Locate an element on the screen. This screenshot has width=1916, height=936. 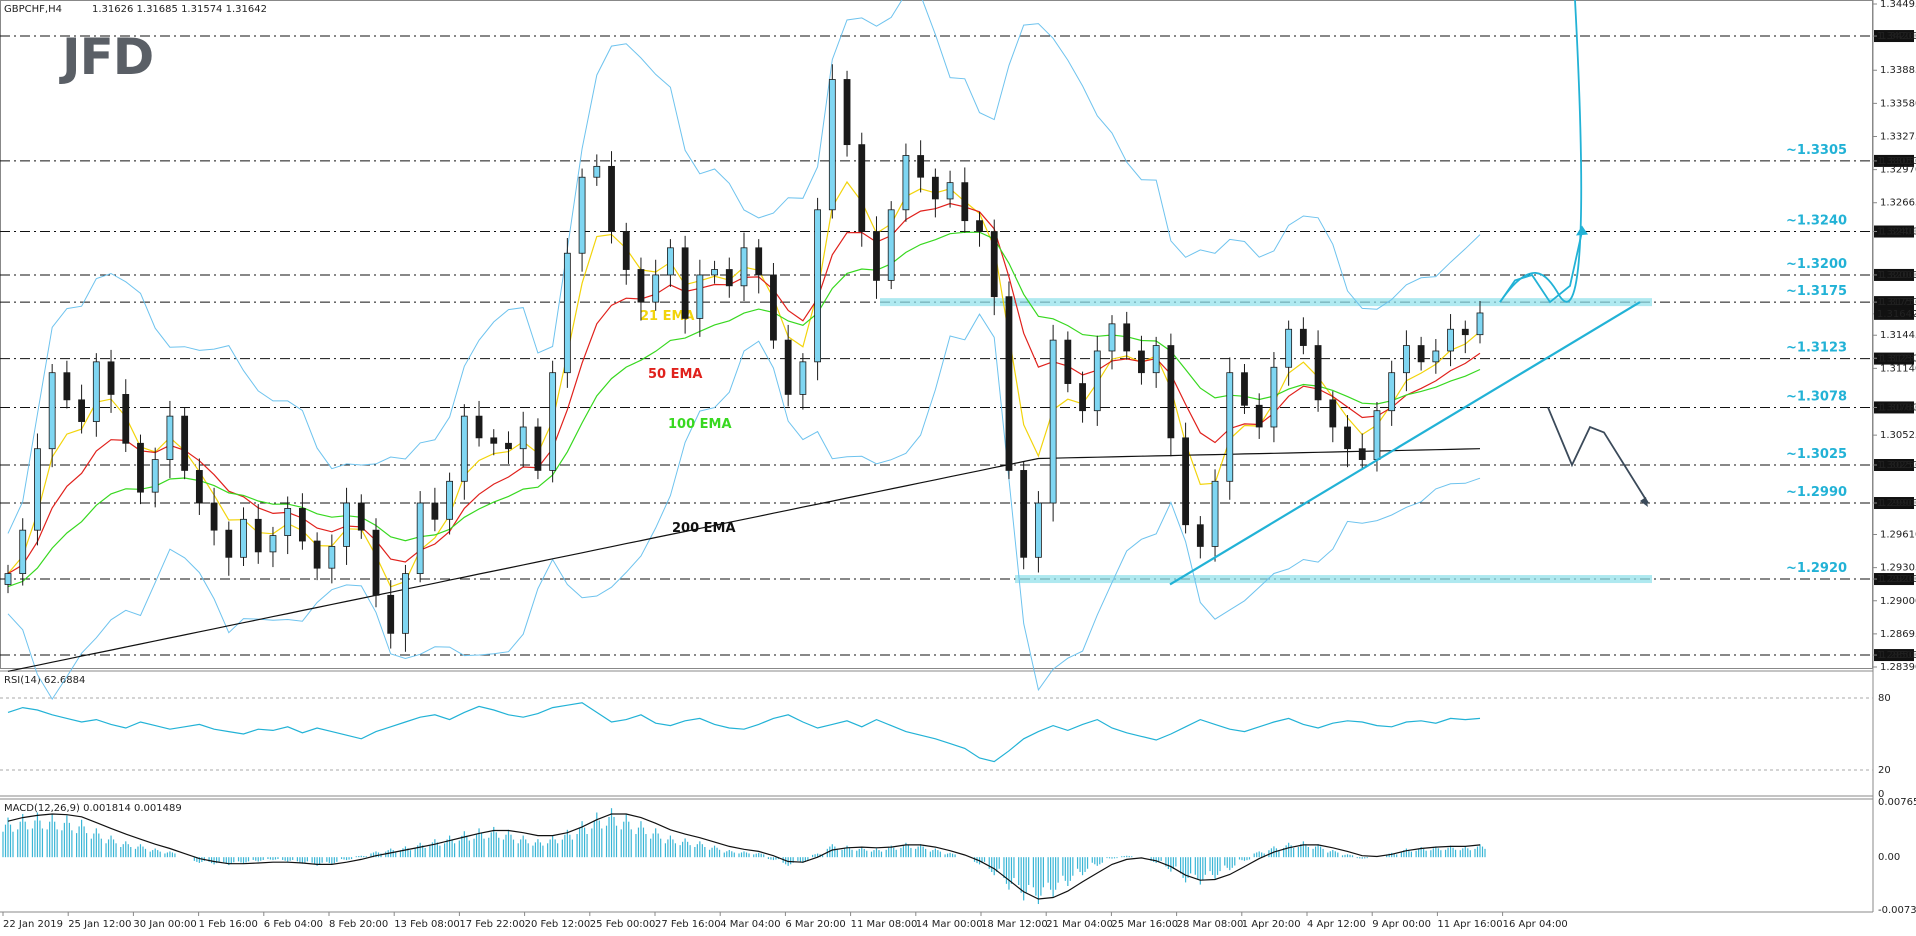
price-tick-label: 1.31445 is located at coordinates (1898, 335).